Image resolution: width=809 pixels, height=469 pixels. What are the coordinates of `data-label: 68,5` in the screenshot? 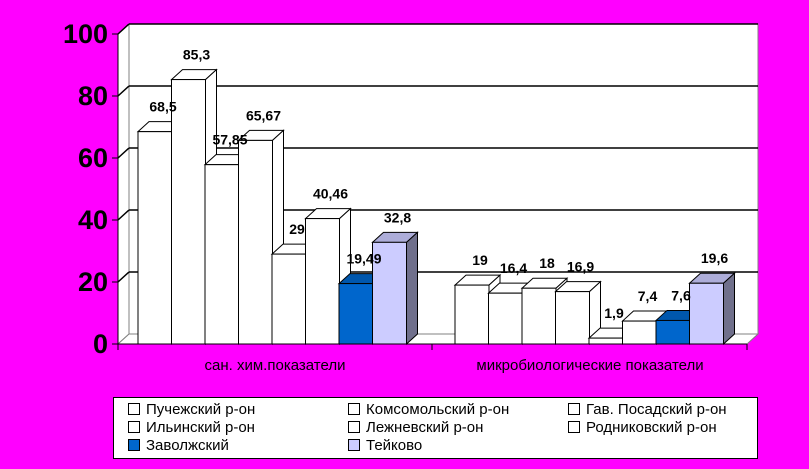 It's located at (162, 107).